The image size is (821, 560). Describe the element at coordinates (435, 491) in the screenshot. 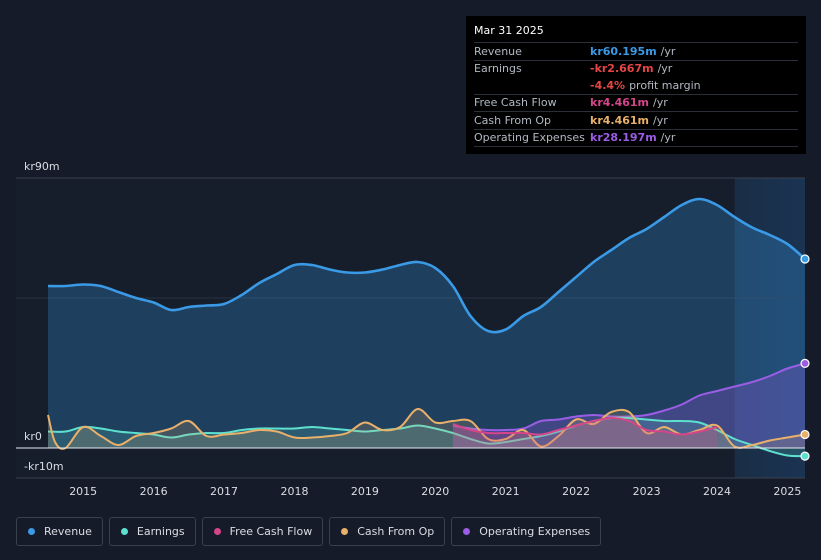

I see `x-tick-label: 2020` at that location.